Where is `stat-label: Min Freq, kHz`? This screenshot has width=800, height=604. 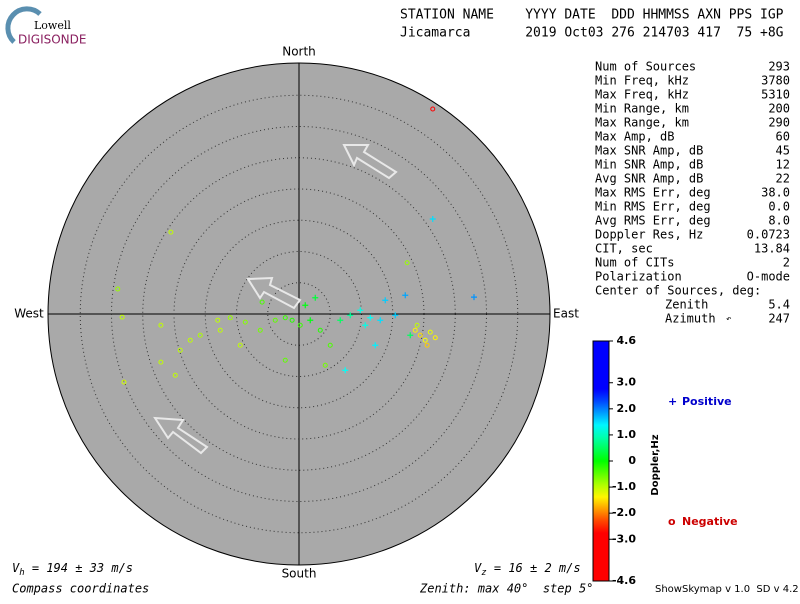
stat-label: Min Freq, kHz is located at coordinates (642, 81).